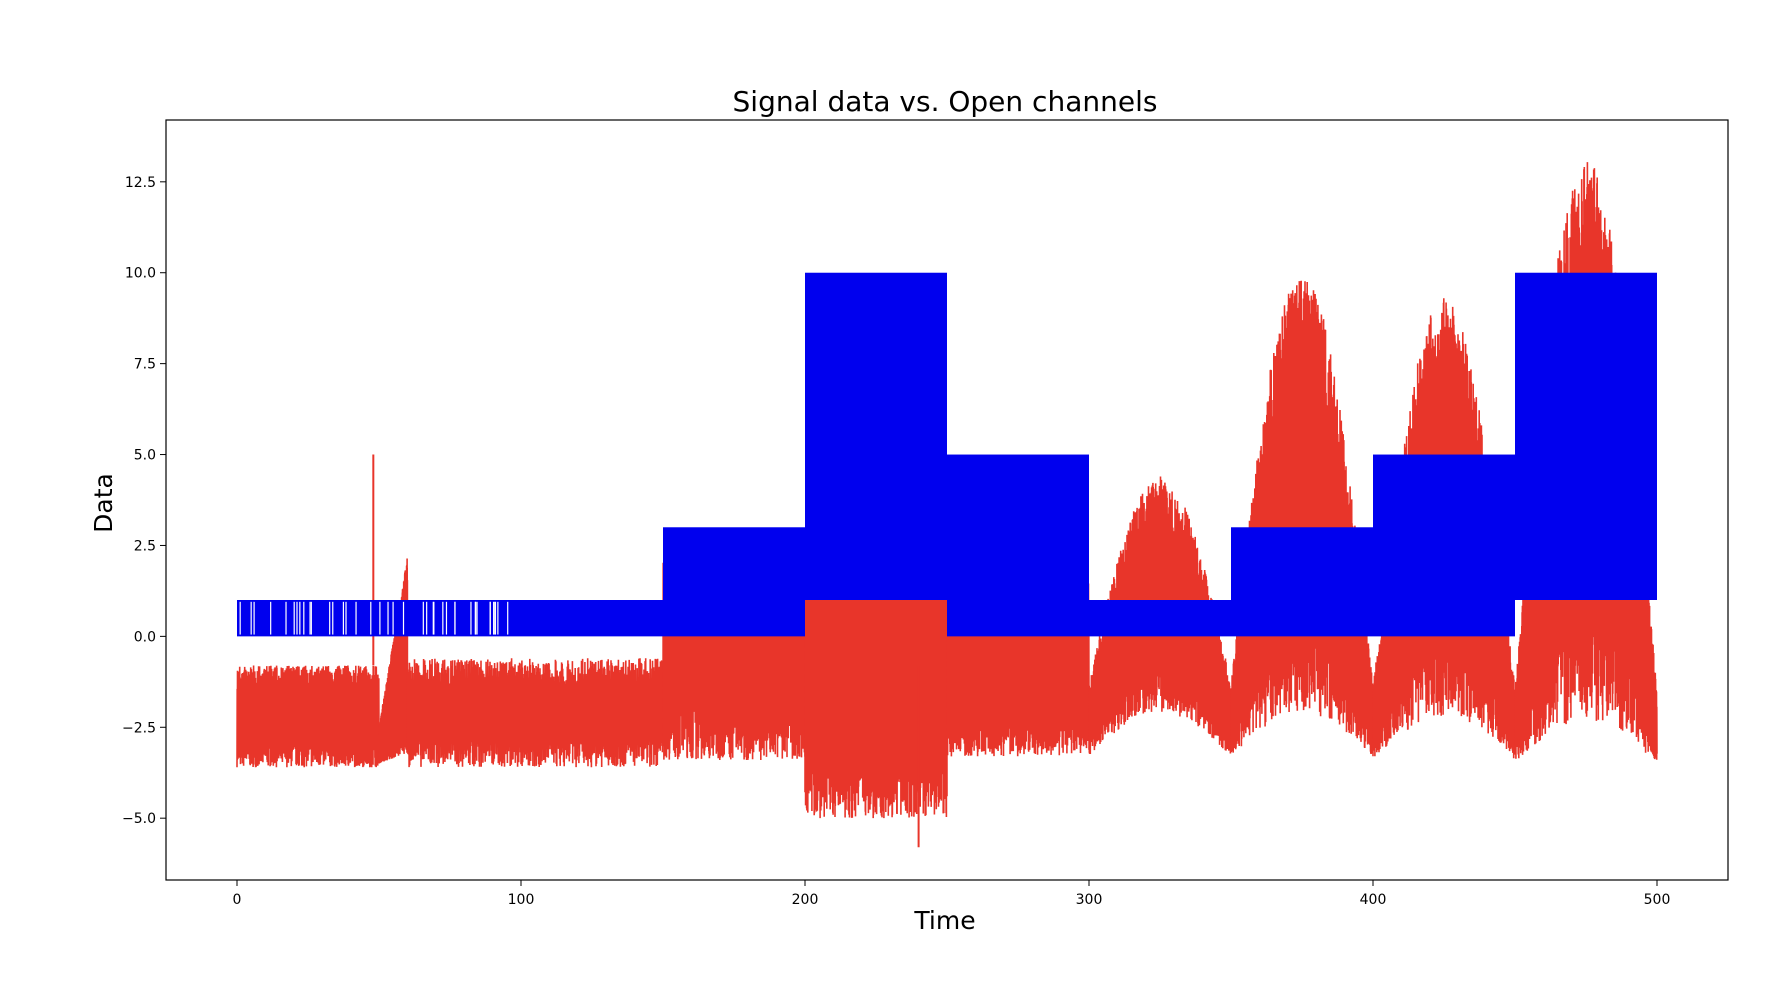  I want to click on y-tick-label: 7.5, so click(145, 365).